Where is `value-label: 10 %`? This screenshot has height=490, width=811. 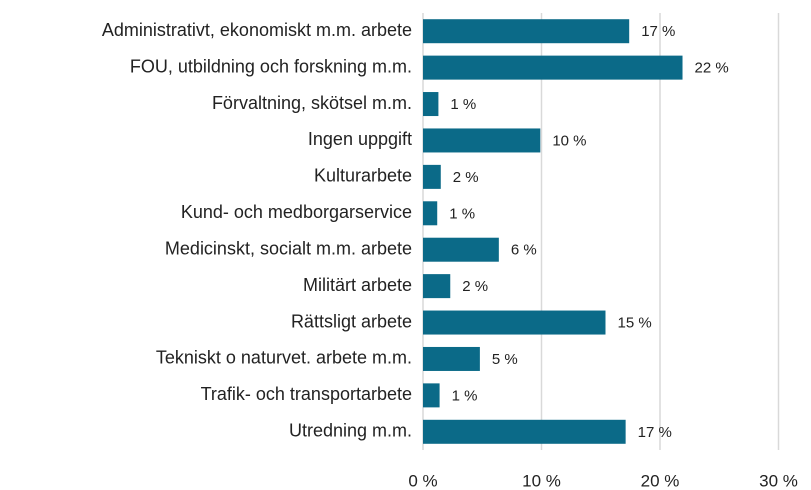
value-label: 10 % is located at coordinates (569, 140).